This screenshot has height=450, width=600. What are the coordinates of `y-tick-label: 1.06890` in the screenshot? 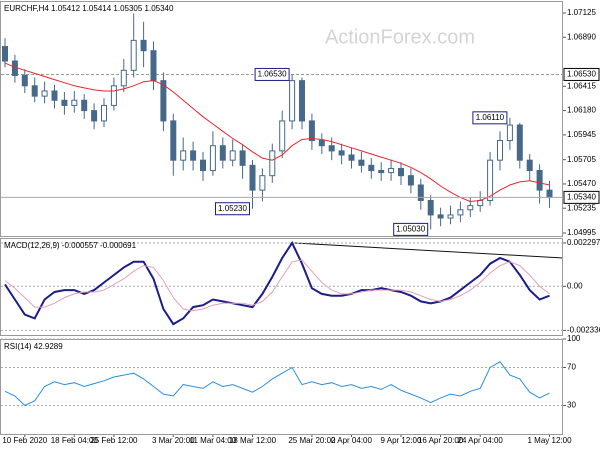 It's located at (581, 36).